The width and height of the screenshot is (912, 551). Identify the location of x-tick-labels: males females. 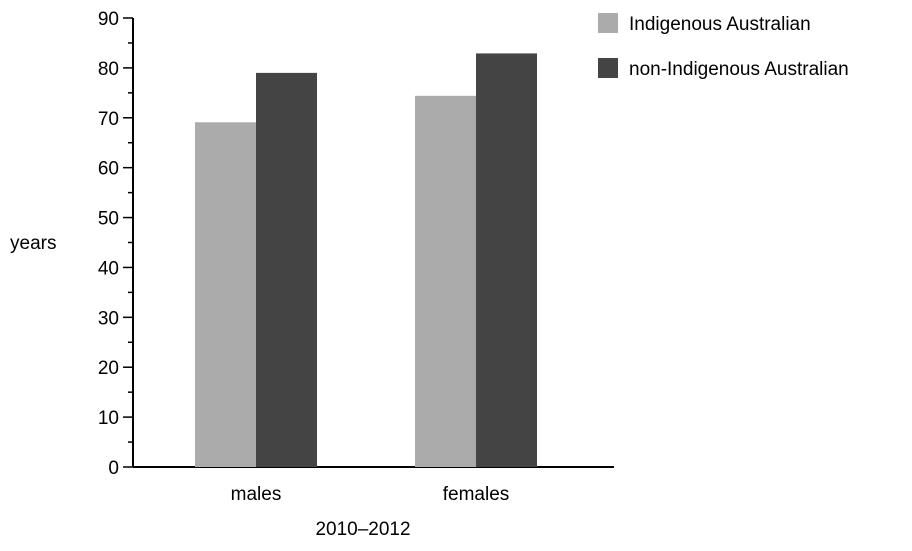
(370, 494).